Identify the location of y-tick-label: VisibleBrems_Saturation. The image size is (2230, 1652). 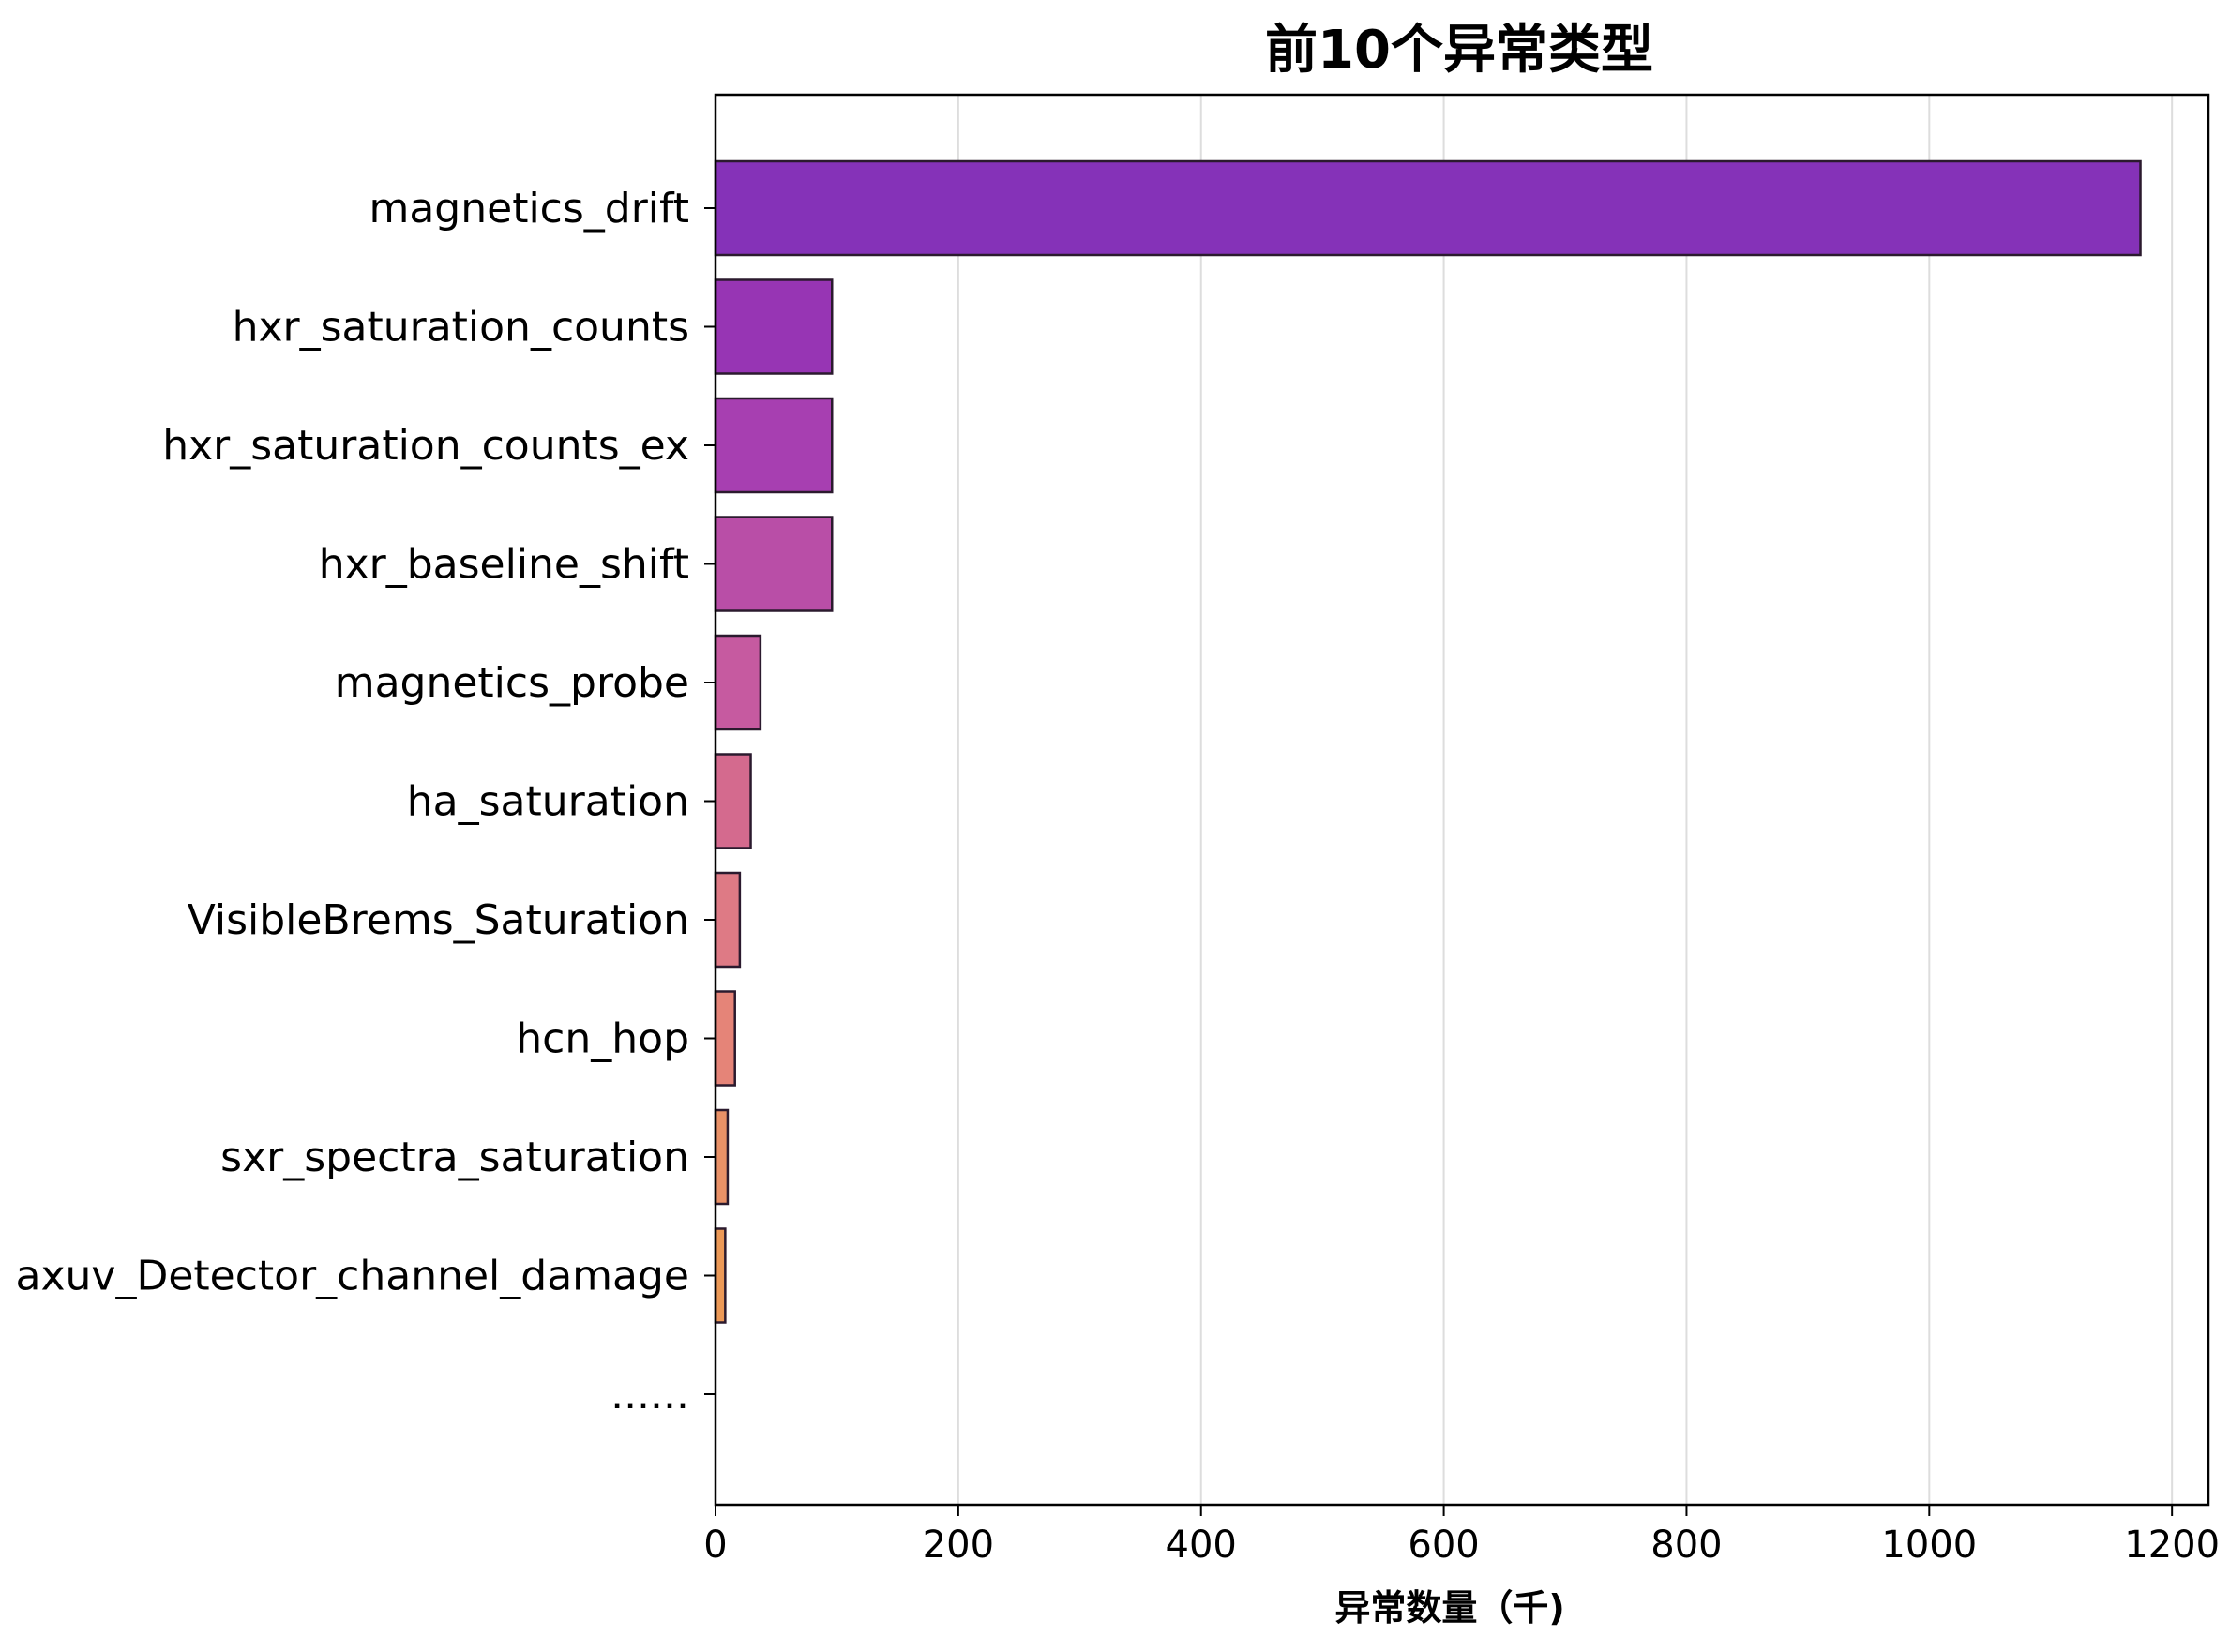
(439, 920).